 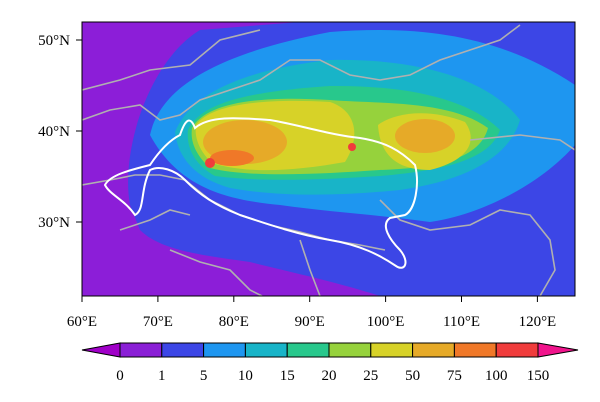 What do you see at coordinates (558, 350) in the screenshot?
I see `colorbar-arrow-right` at bounding box center [558, 350].